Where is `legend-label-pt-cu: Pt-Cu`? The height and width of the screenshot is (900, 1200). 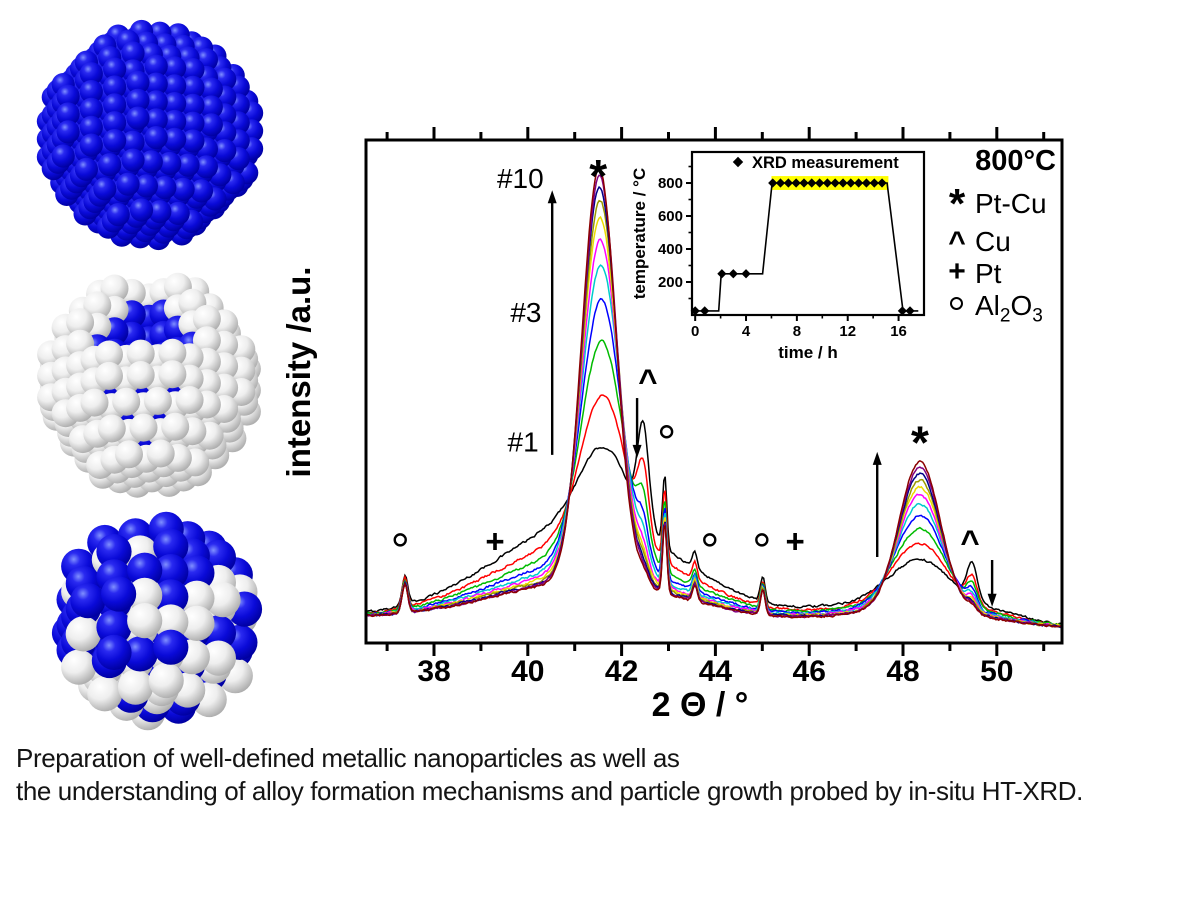
legend-label-pt-cu: Pt-Cu is located at coordinates (1011, 203).